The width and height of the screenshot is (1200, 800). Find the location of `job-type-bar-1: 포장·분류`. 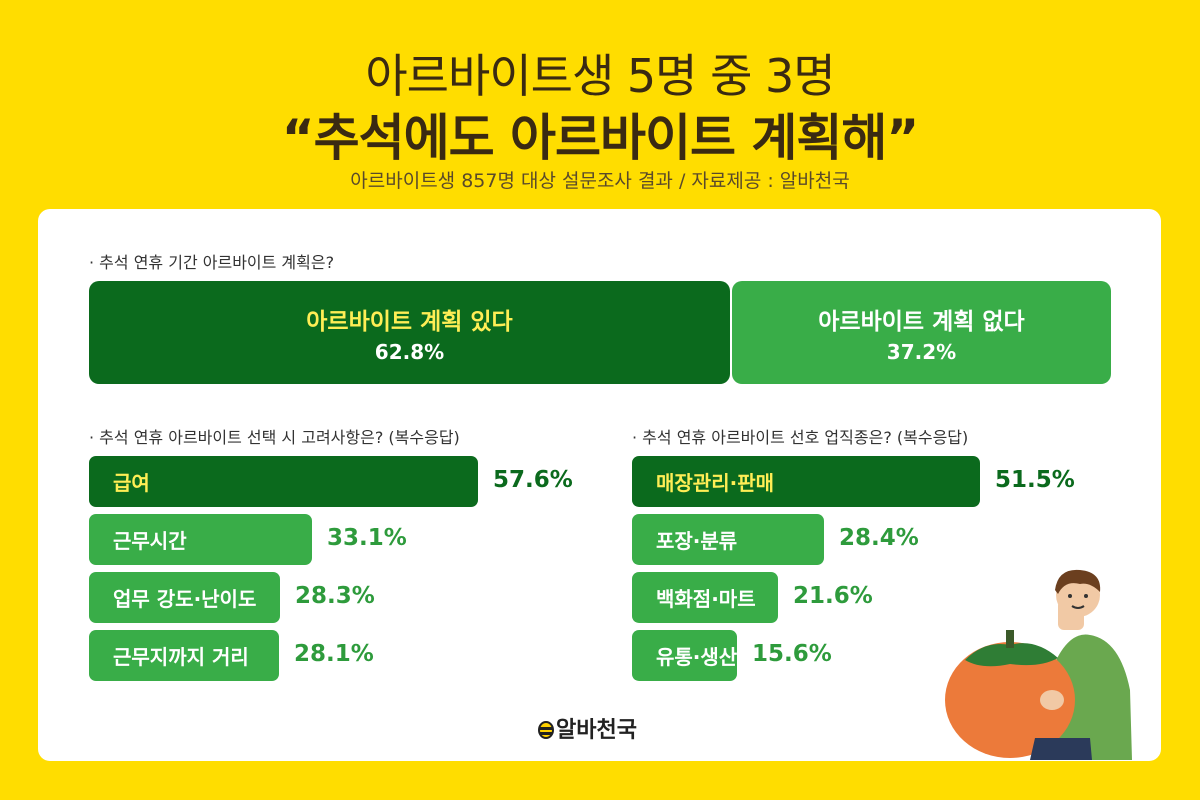

job-type-bar-1: 포장·분류 is located at coordinates (728, 539).